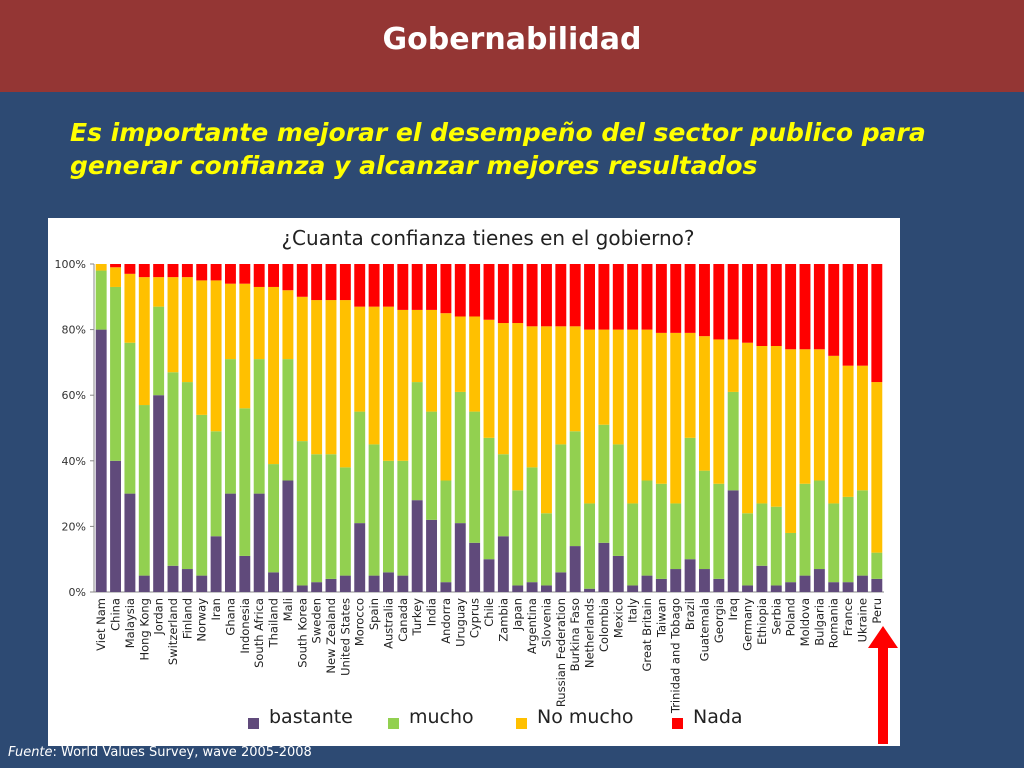  Describe the element at coordinates (216, 609) in the screenshot. I see `x-tick-label: Iran` at that location.